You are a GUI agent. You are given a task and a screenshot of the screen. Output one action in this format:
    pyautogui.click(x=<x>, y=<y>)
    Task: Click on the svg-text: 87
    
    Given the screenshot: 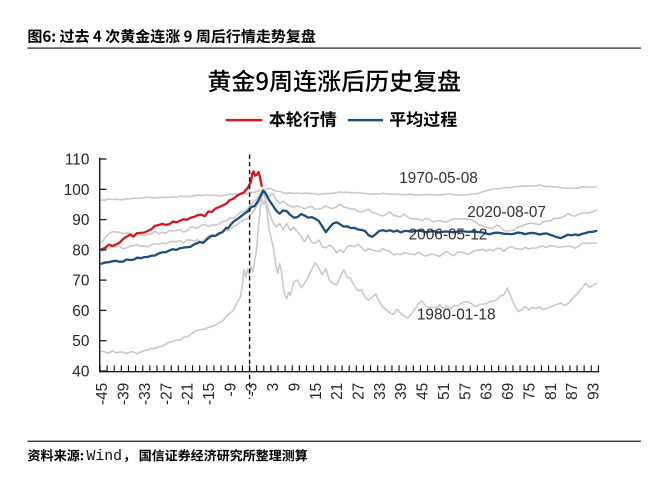 What is the action you would take?
    pyautogui.click(x=572, y=391)
    